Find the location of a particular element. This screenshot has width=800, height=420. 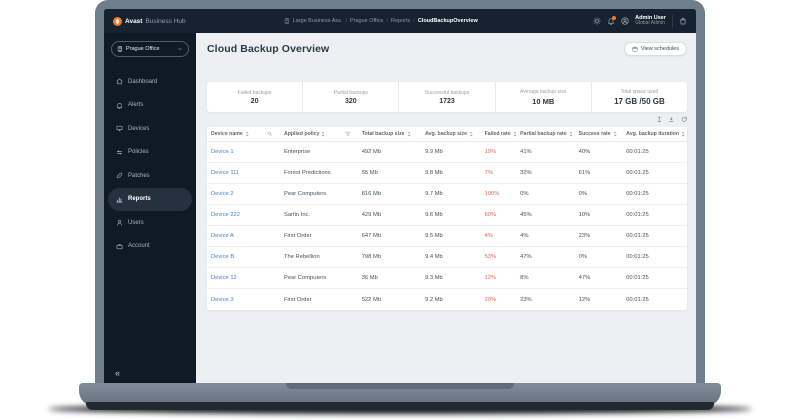

stat-cell: Failed backups 20 is located at coordinates (254, 97).